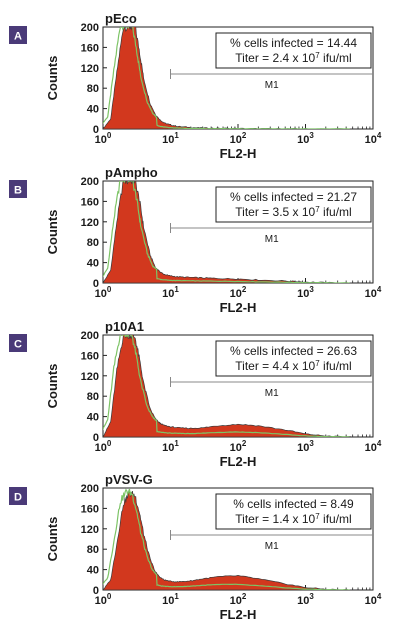 The width and height of the screenshot is (416, 628). I want to click on panel-title: pAmpho, so click(131, 172).